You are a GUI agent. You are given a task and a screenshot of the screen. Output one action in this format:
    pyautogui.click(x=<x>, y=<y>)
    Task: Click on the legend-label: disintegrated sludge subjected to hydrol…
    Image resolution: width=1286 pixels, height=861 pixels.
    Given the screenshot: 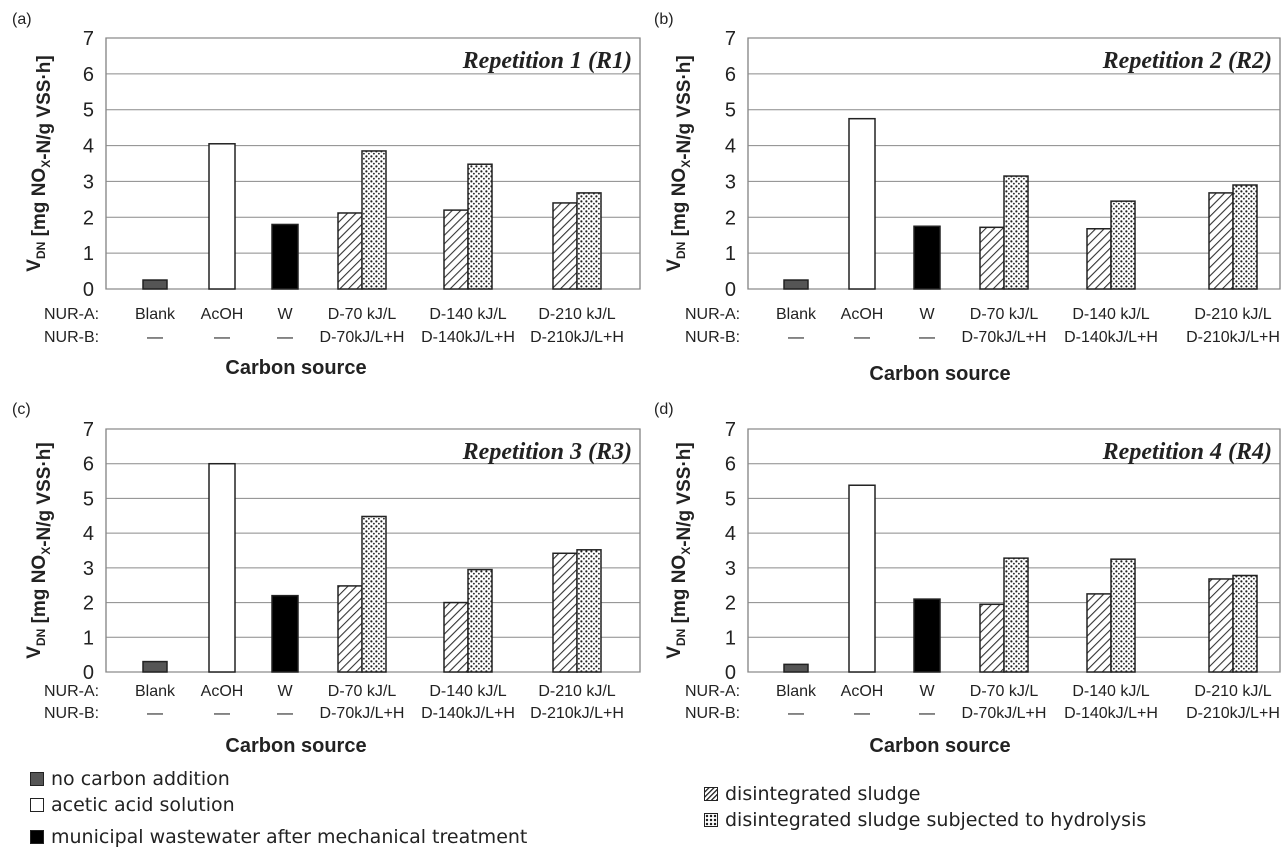 What is the action you would take?
    pyautogui.click(x=936, y=820)
    